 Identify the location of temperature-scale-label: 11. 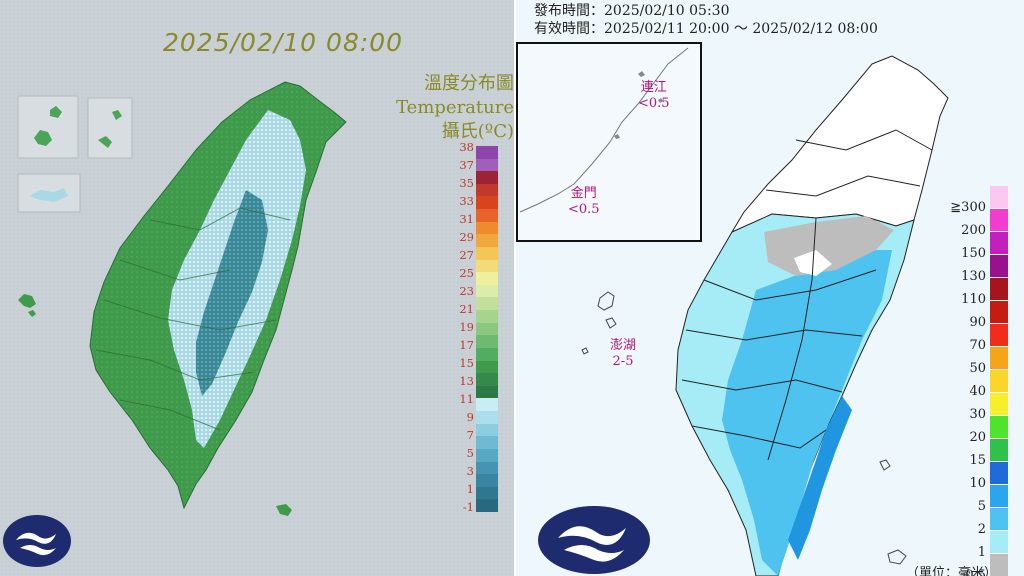
(466, 399).